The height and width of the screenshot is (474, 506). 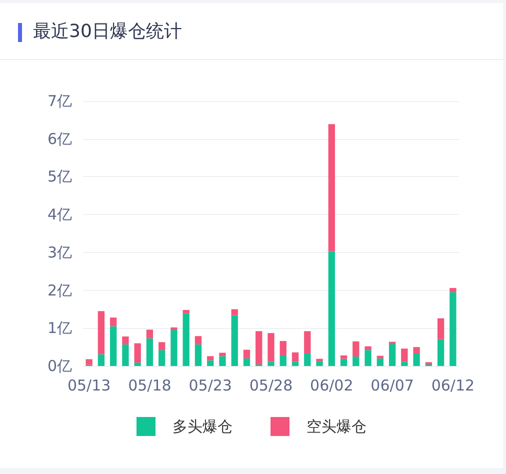 What do you see at coordinates (59, 366) in the screenshot?
I see `y-tick-label: 0亿` at bounding box center [59, 366].